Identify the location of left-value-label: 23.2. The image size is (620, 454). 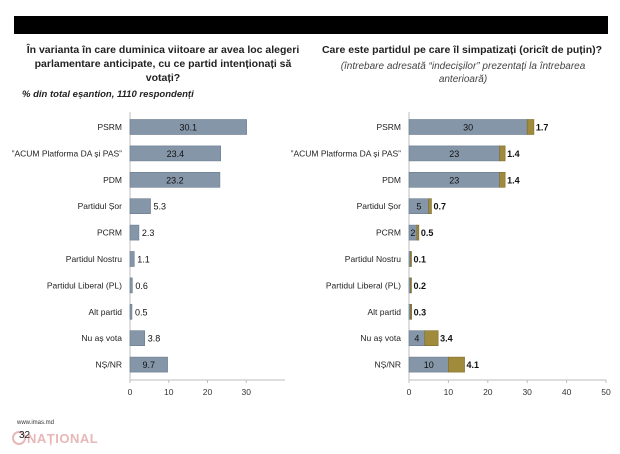
(175, 180).